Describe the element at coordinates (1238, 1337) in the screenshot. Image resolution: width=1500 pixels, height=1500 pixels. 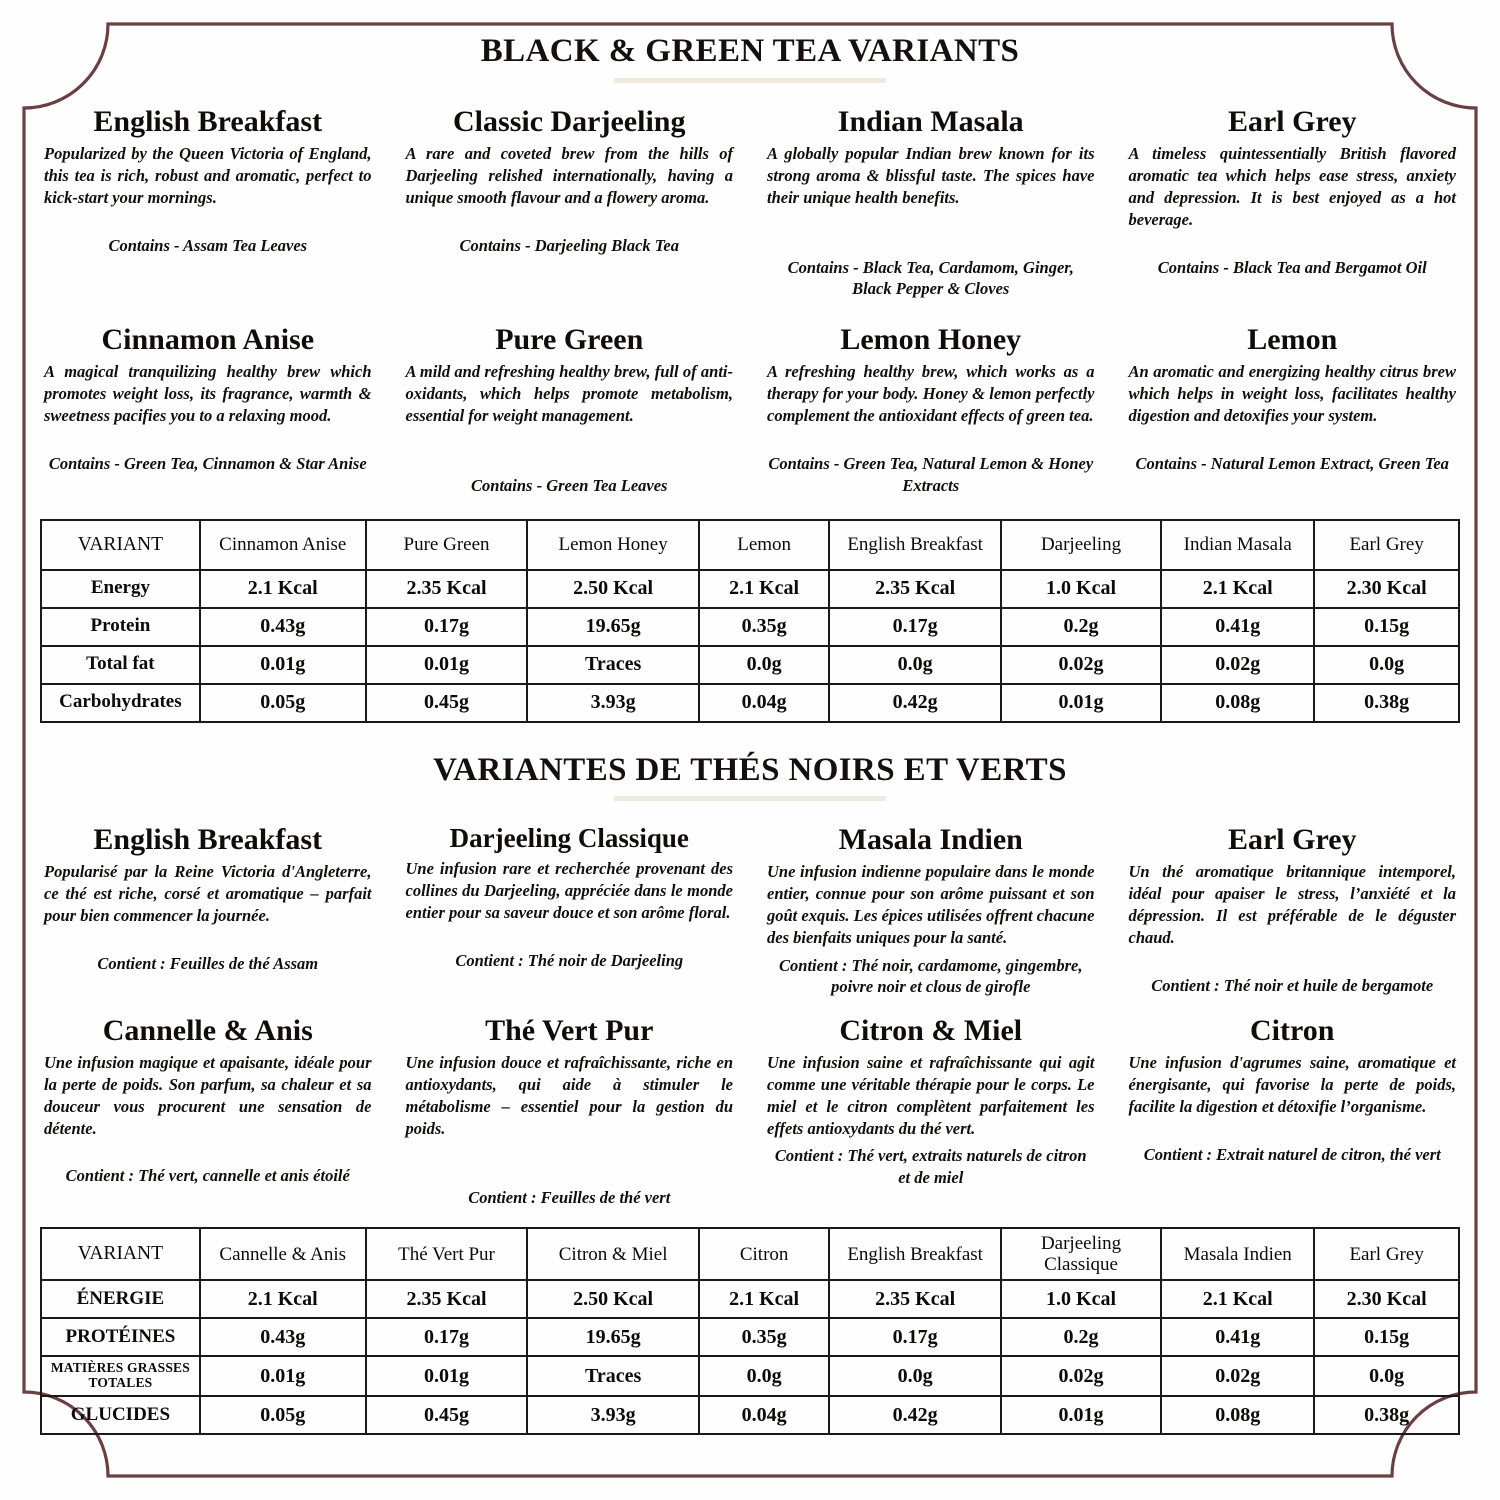
I see `table-cell: 0.41g` at that location.